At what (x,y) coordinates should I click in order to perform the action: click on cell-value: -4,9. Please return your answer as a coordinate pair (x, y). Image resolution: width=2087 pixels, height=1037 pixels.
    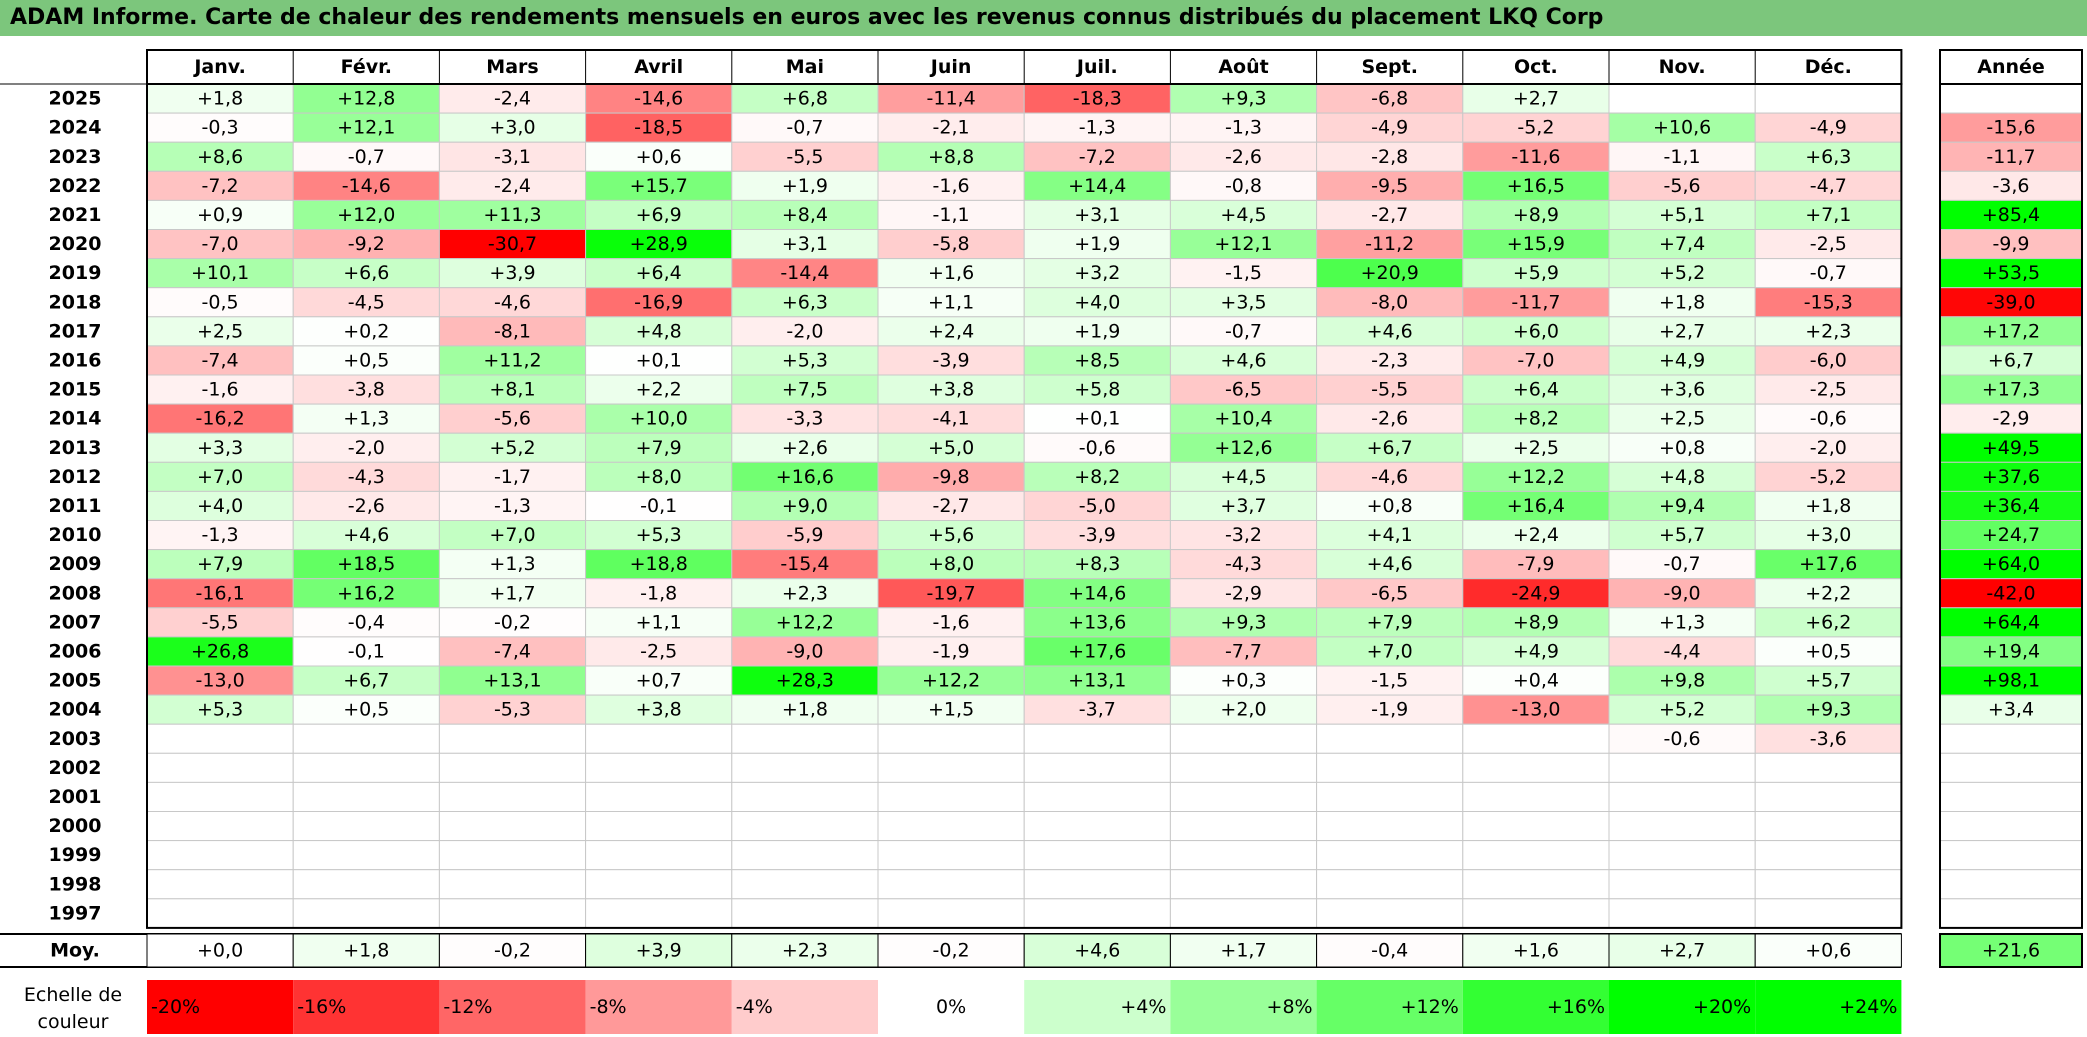
    Looking at the image, I should click on (1828, 128).